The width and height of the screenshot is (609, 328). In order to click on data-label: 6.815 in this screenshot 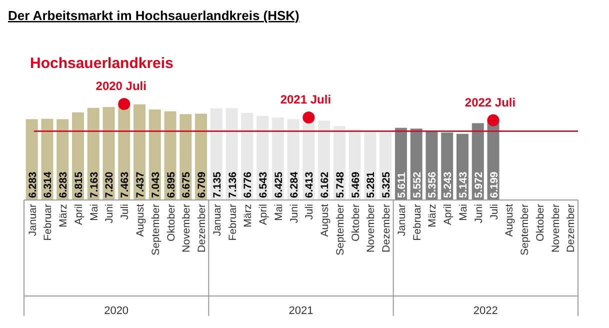, I will do `click(78, 185)`.